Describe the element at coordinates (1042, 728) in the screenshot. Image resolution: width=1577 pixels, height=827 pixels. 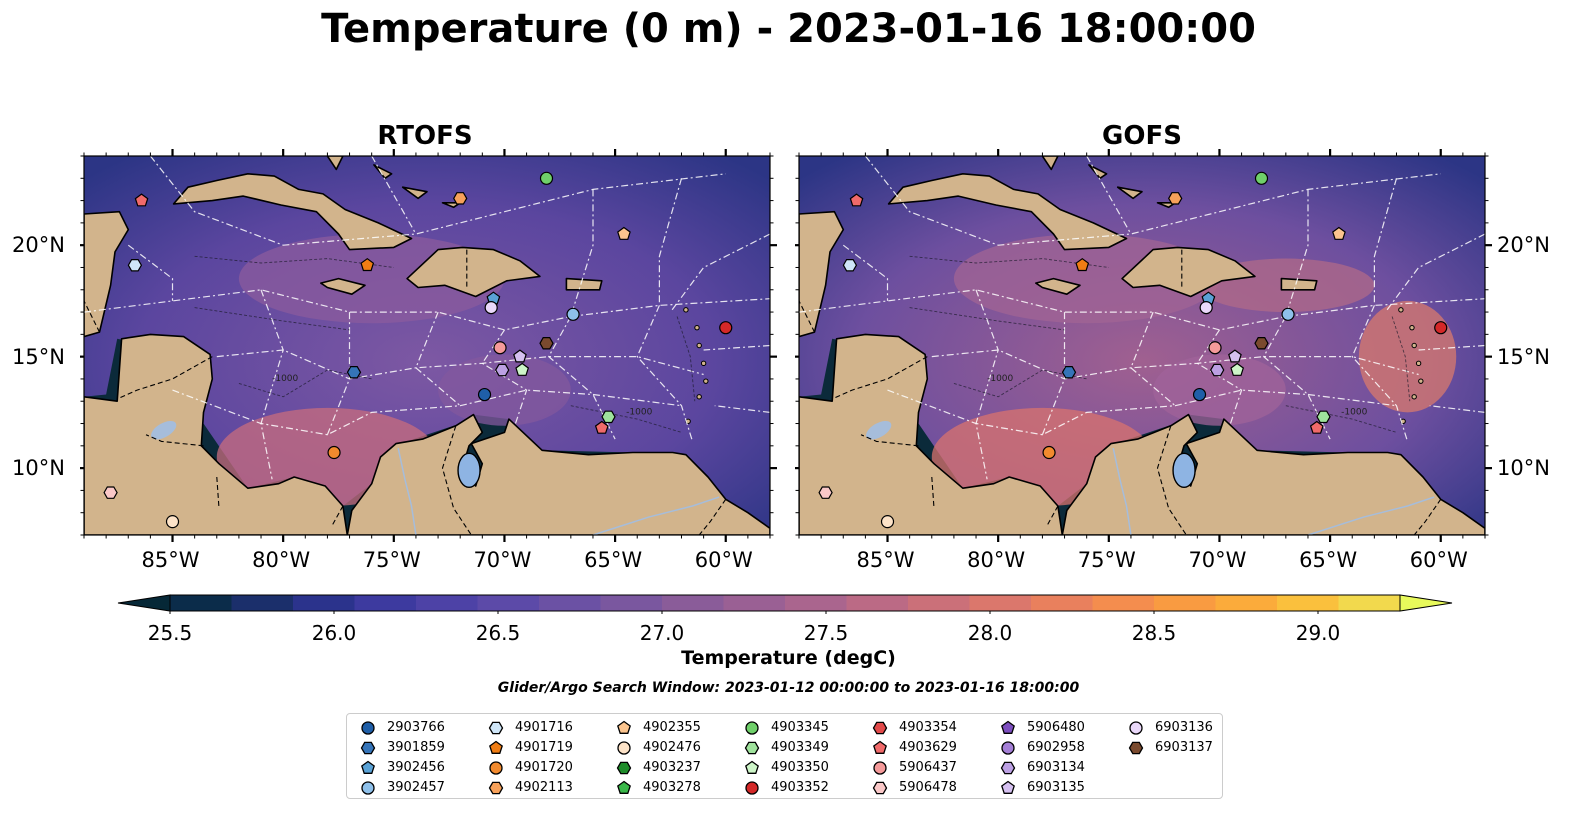
I see `legend-item: 5906480` at that location.